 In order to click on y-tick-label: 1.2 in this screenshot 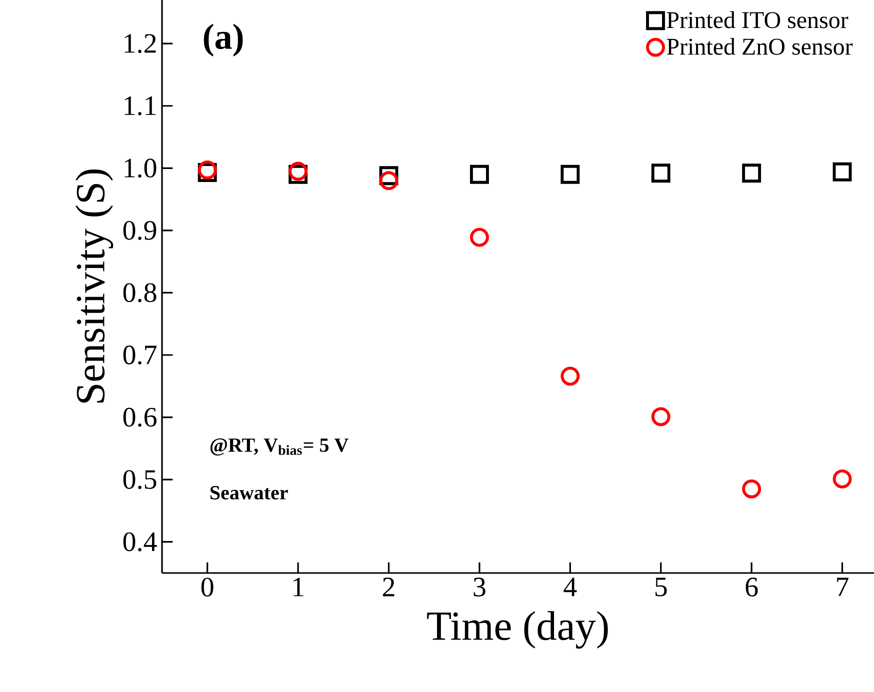, I will do `click(140, 44)`.